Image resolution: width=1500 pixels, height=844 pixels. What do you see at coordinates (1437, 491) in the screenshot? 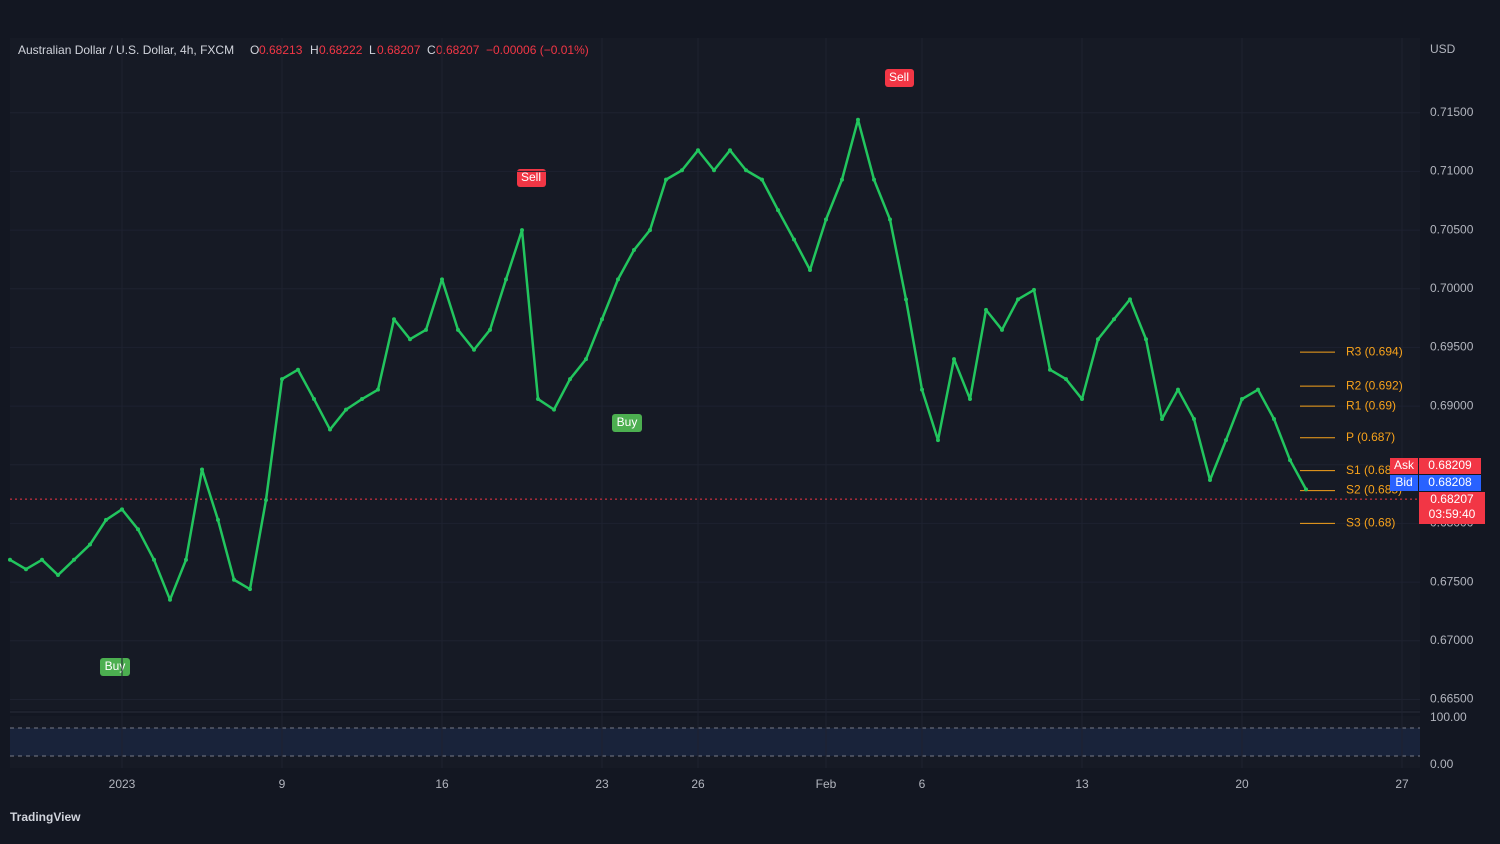
I see `quote-box: Ask 0.68209 Bid 0.68208 0.68207 03:59:40` at bounding box center [1437, 491].